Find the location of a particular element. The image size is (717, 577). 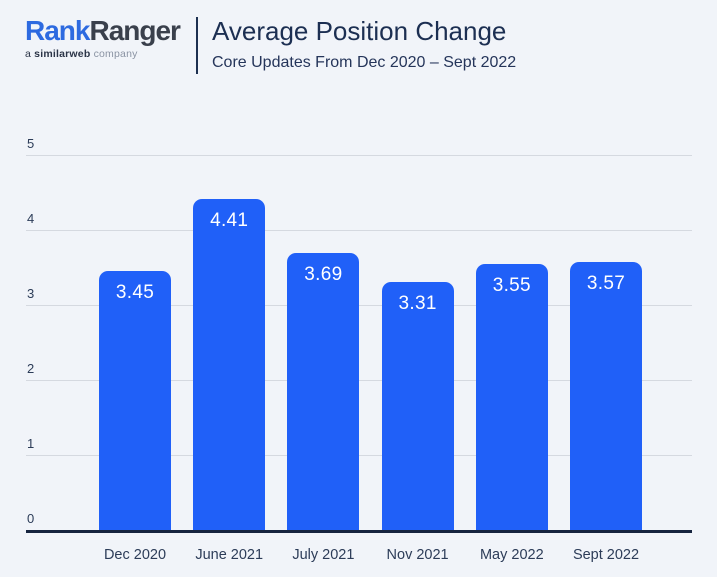

logo-brand-part2: Ranger is located at coordinates (134, 30).